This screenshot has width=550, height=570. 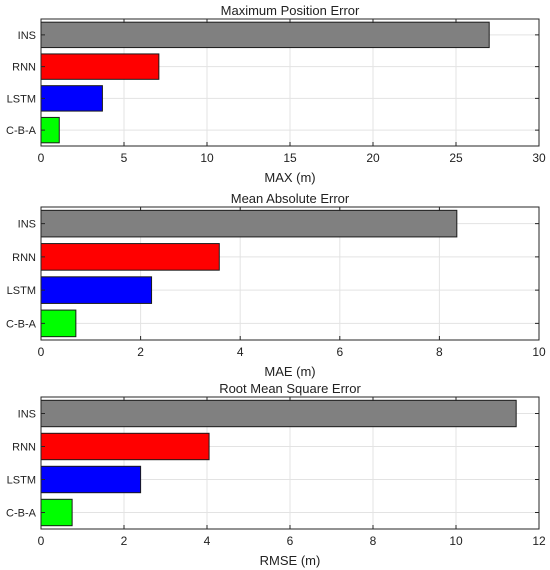 What do you see at coordinates (373, 158) in the screenshot?
I see `x-tick-label: 20` at bounding box center [373, 158].